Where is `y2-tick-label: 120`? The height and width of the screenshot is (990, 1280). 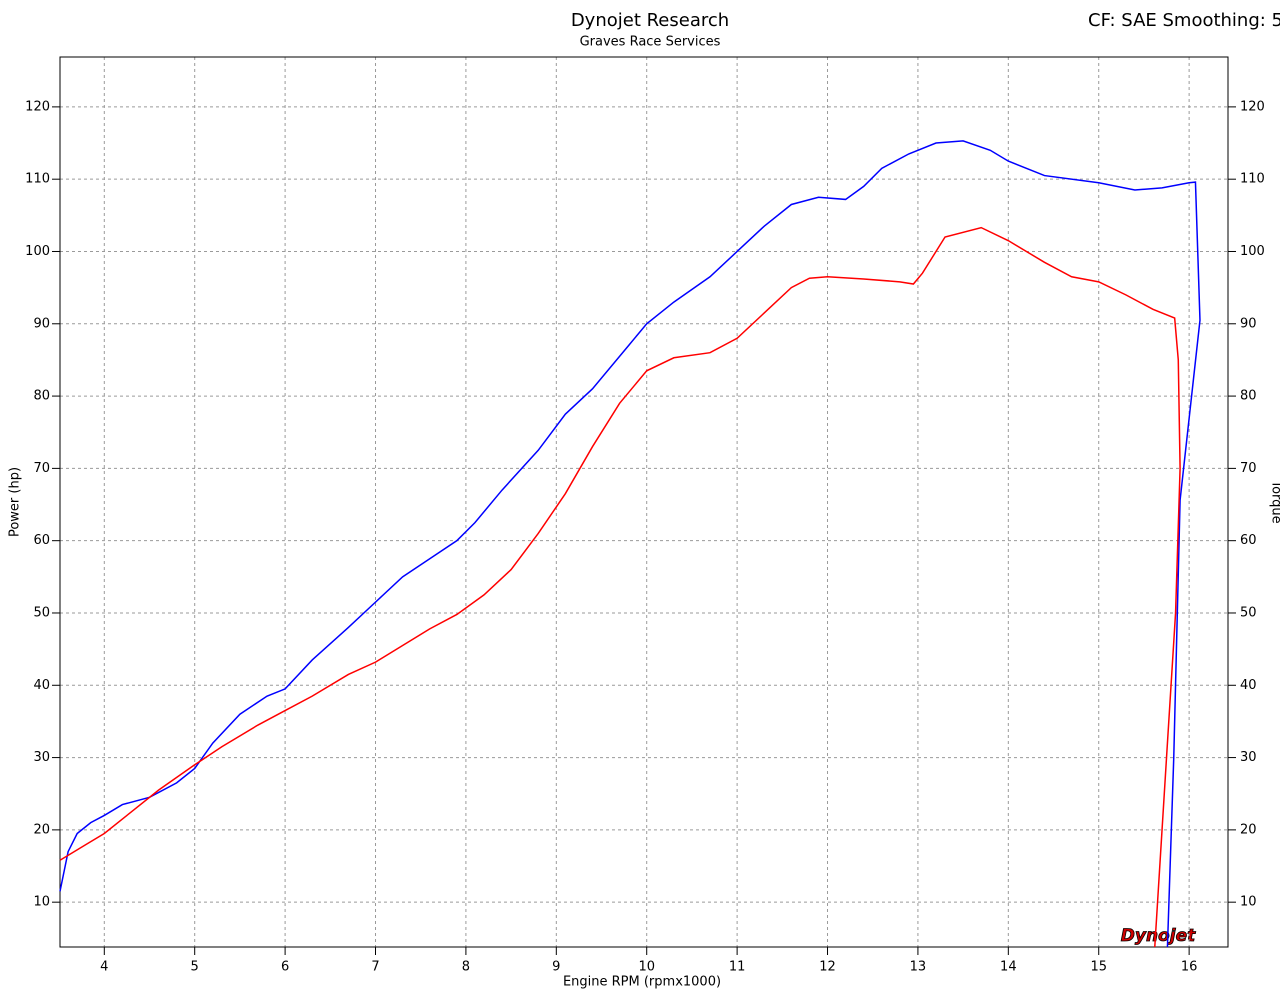
y2-tick-label: 120 is located at coordinates (1252, 106).